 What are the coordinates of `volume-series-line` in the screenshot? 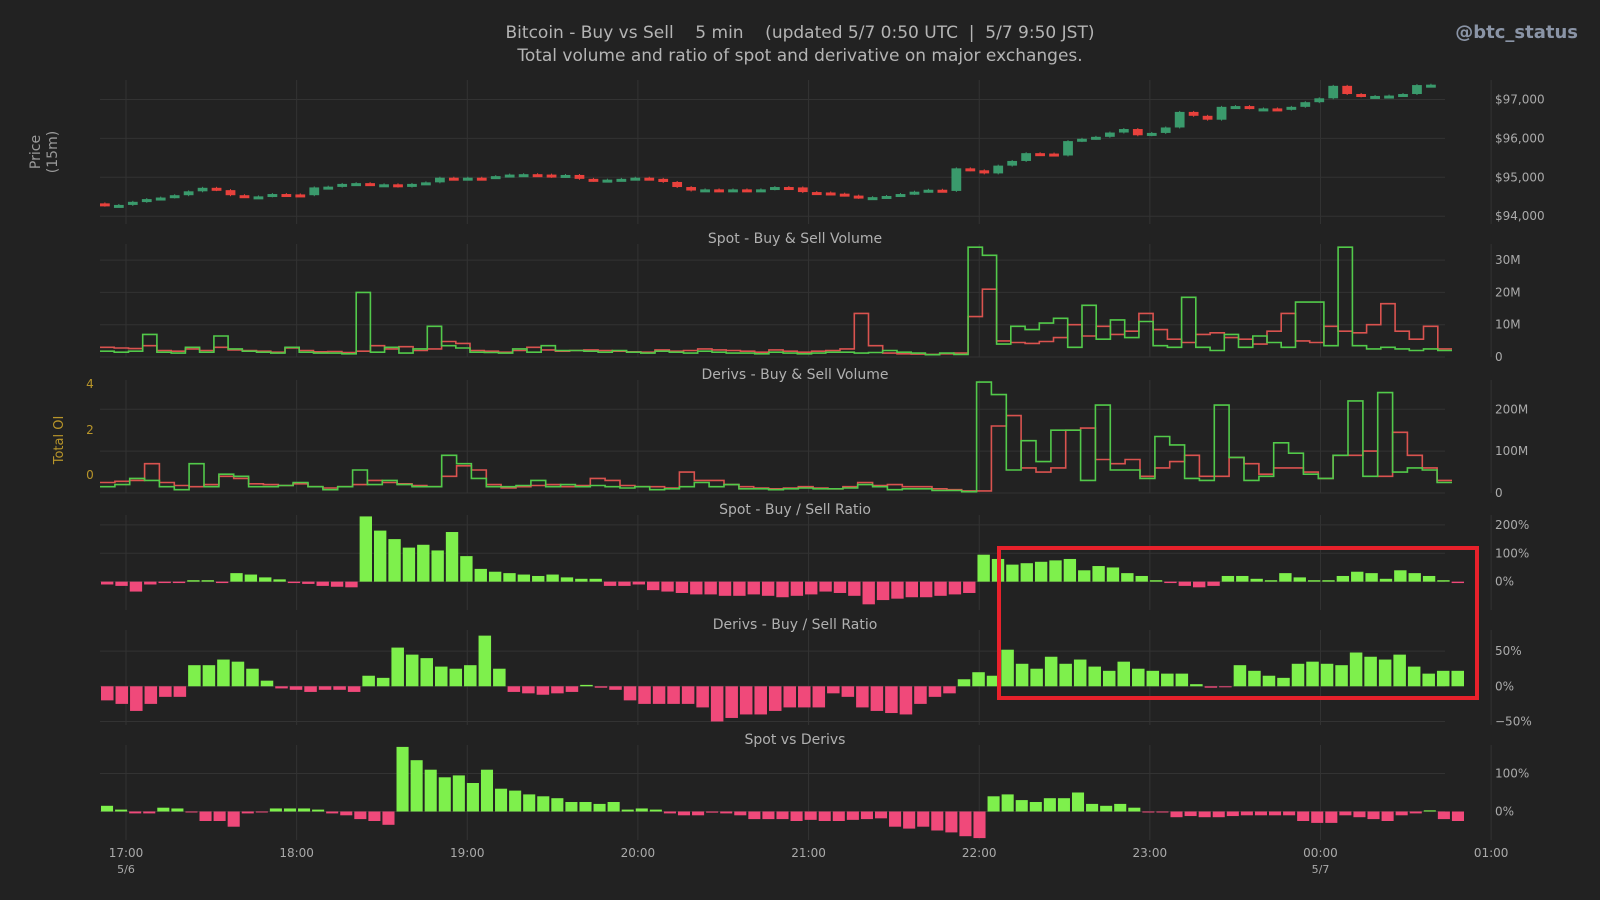 It's located at (776, 437).